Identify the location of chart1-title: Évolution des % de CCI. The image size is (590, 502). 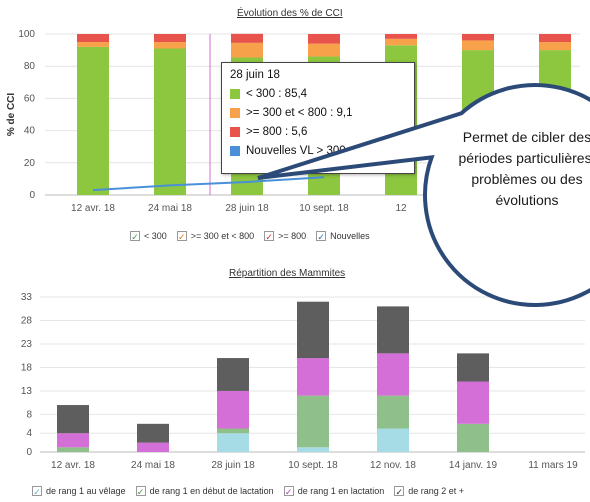
(290, 13).